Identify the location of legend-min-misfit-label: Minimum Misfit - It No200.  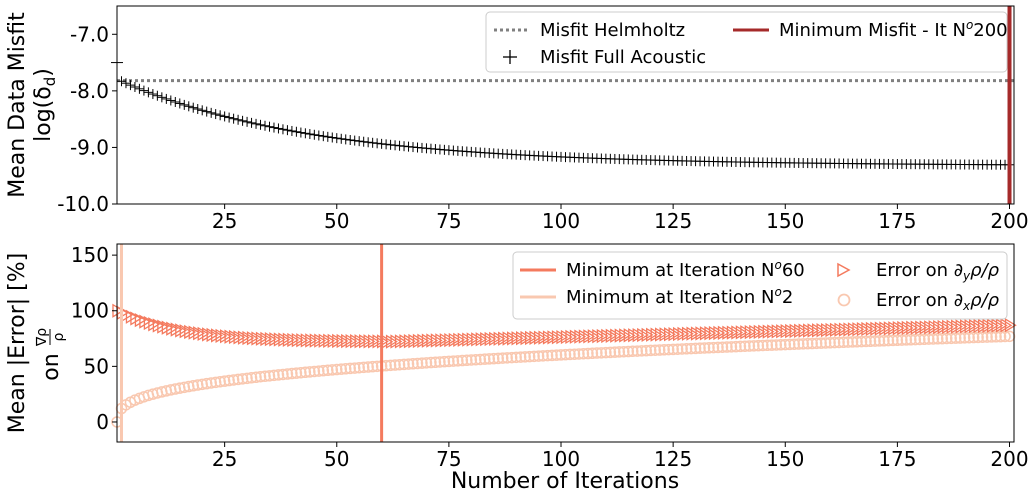
(893, 29).